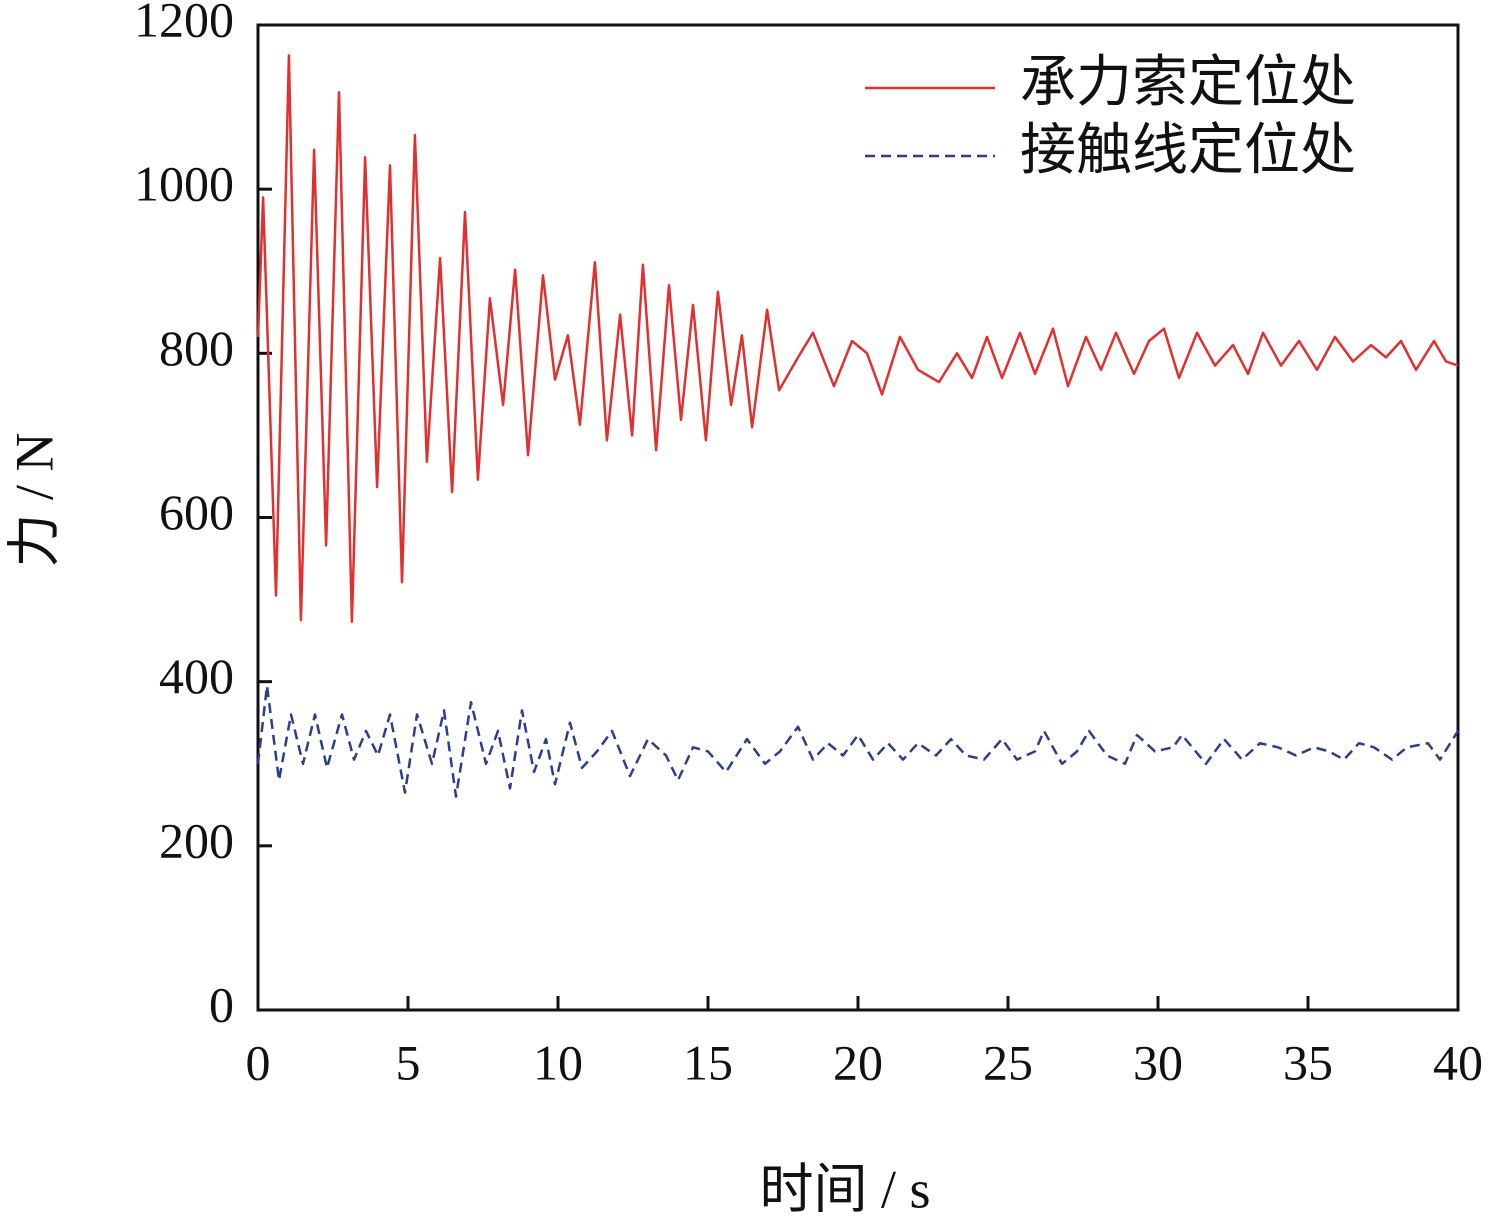 The image size is (1489, 1226). I want to click on x-tick-label: 40, so click(1458, 1062).